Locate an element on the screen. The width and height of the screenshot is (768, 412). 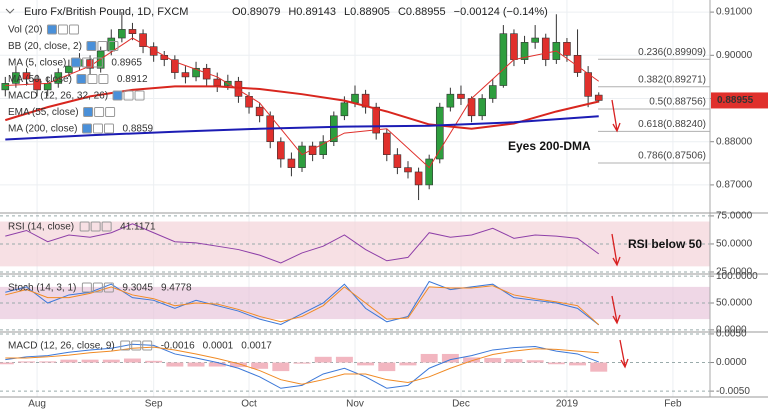
y-tick-label: 50.0000 is located at coordinates (734, 244).